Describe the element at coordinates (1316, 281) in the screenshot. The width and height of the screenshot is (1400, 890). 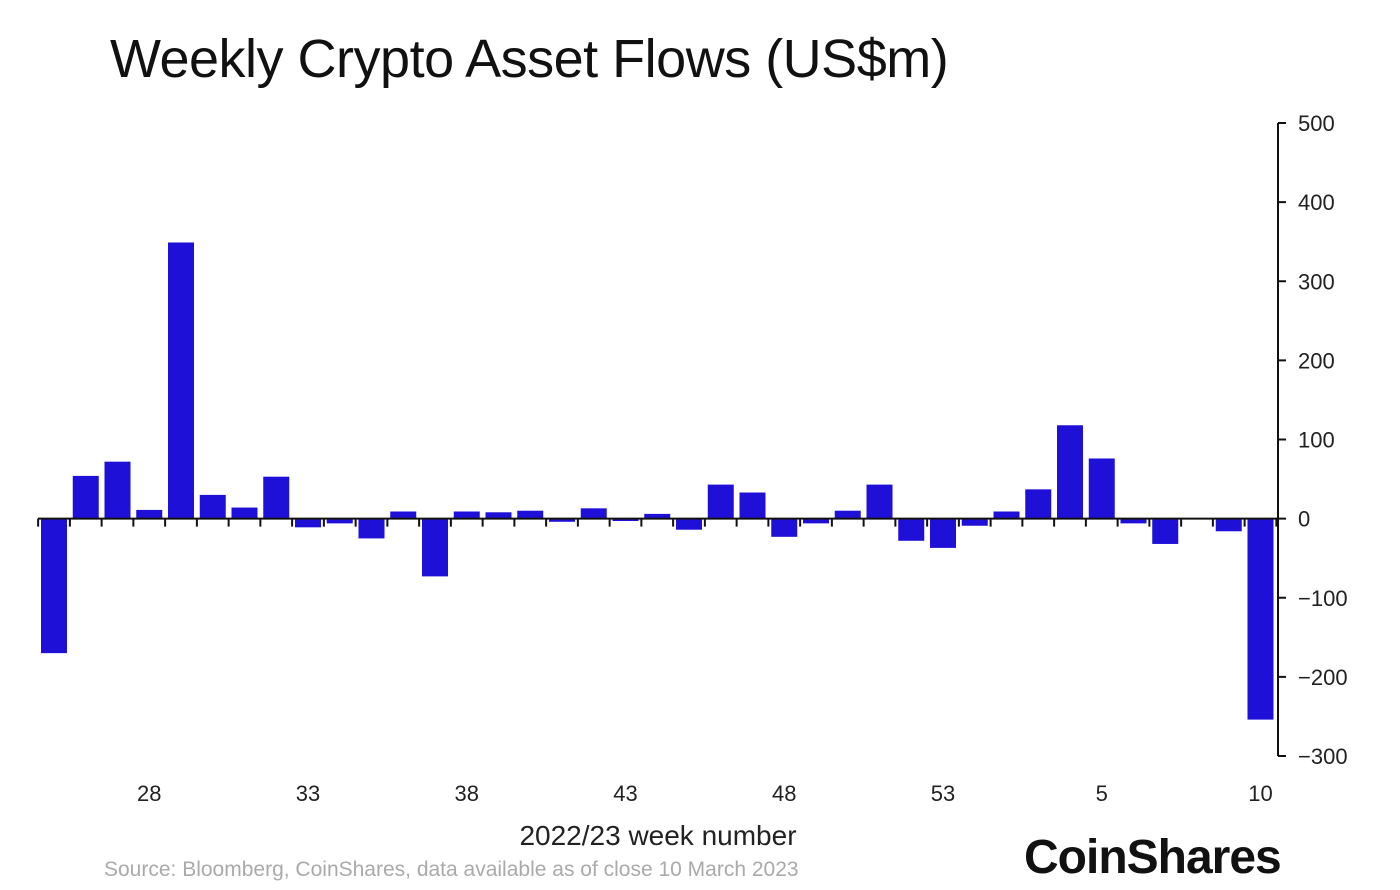
I see `y-tick-label: 300` at that location.